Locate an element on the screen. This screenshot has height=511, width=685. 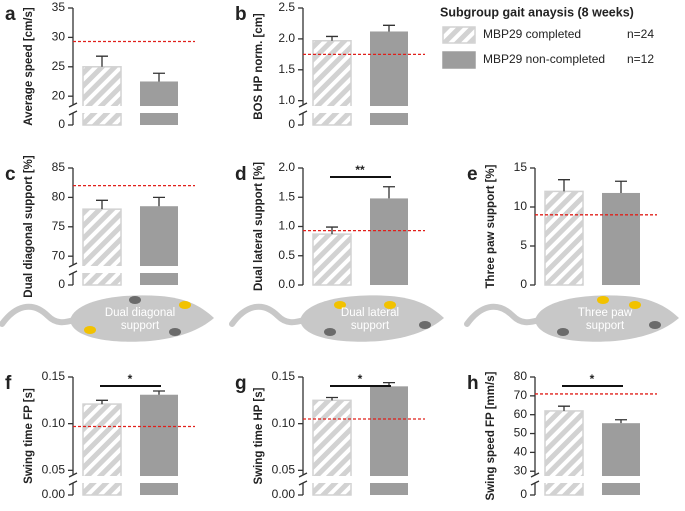
panel: f Swing time FP [s] 0.00 0.05 0.10 0.15 * is located at coordinates (102, 435).